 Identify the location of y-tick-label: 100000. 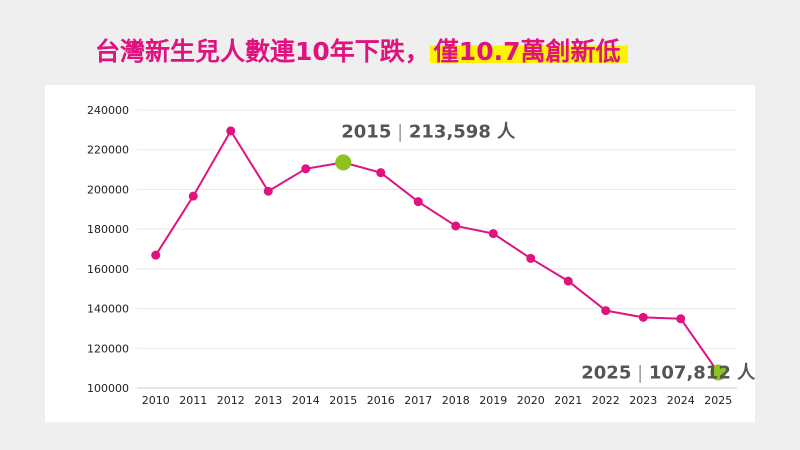
(108, 388).